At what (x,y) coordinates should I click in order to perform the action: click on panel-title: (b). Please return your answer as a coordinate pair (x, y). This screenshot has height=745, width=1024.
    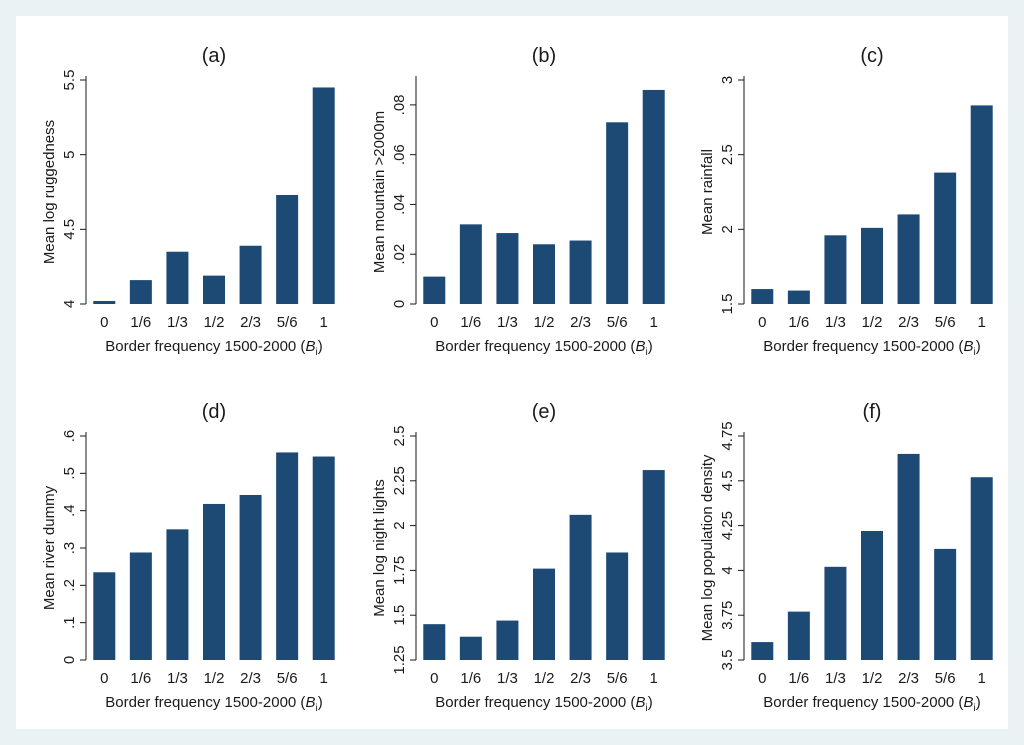
    Looking at the image, I should click on (544, 56).